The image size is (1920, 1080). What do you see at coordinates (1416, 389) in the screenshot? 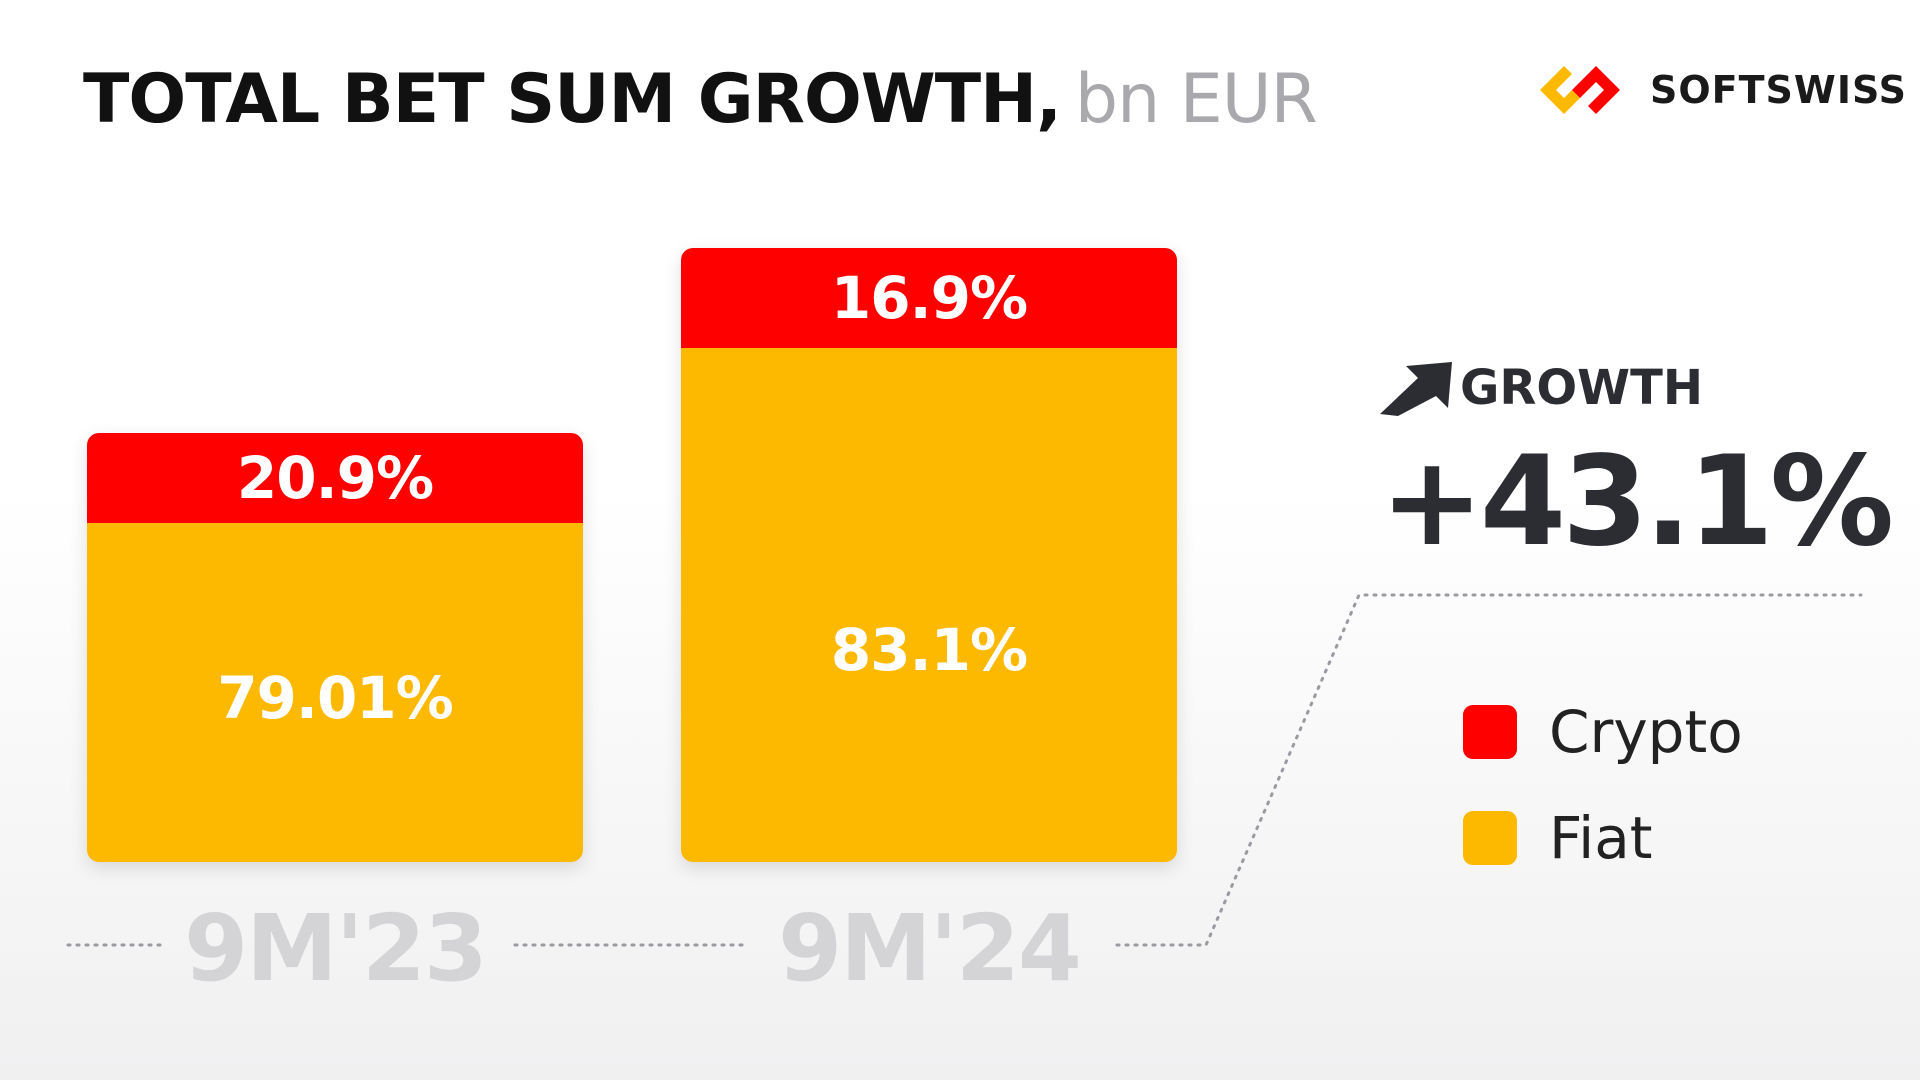
I see `arrow-up-right-icon` at bounding box center [1416, 389].